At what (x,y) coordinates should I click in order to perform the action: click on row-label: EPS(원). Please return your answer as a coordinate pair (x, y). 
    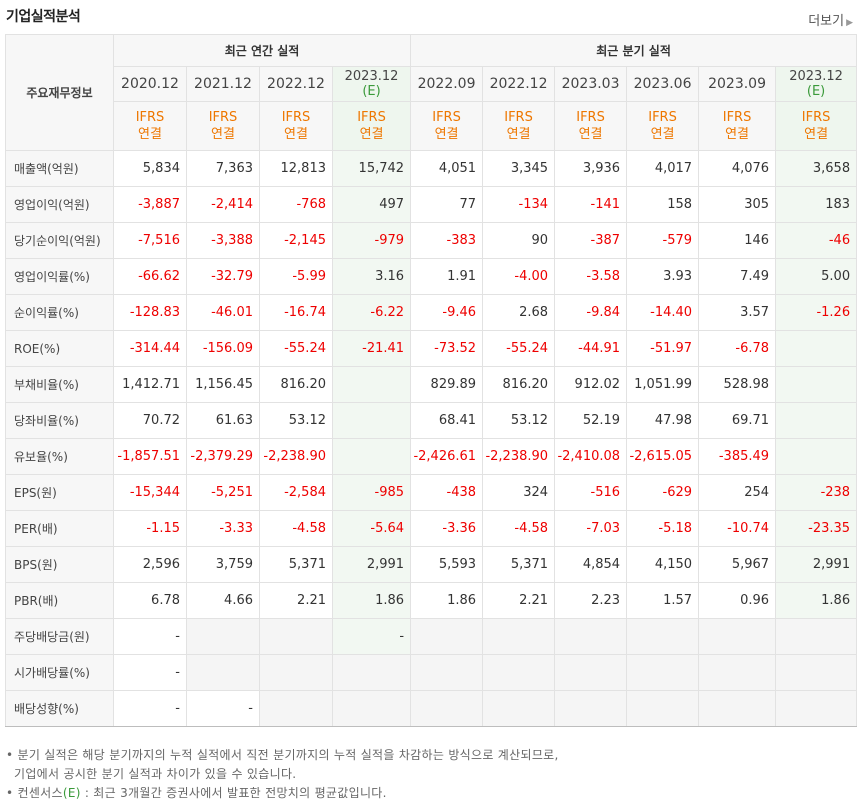
    Looking at the image, I should click on (59, 492).